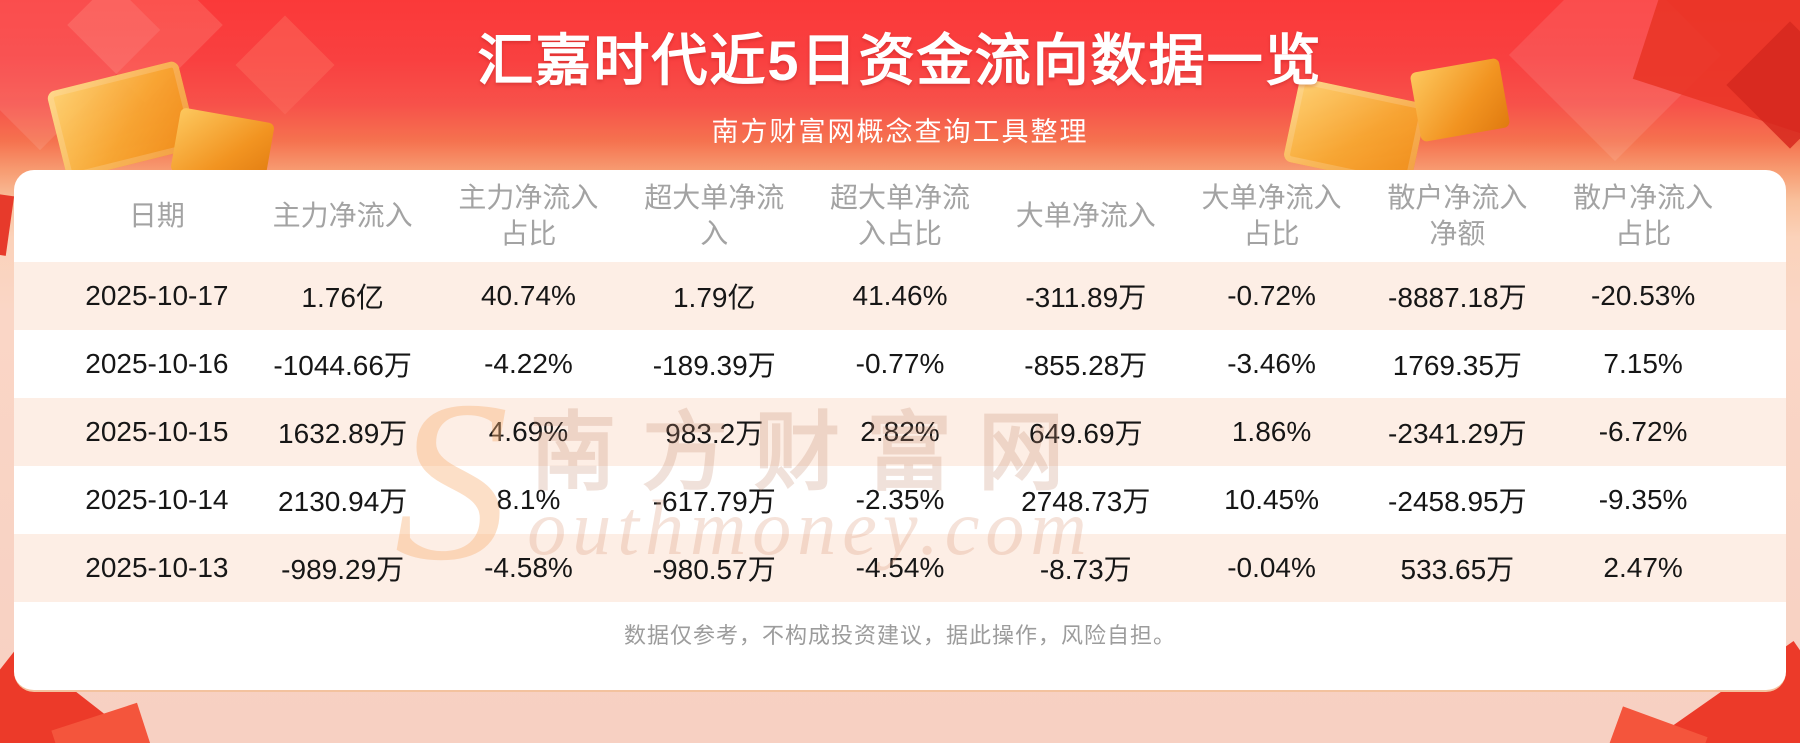 The image size is (1800, 743). I want to click on cell-super-large-ratio: 41.46%, so click(900, 295).